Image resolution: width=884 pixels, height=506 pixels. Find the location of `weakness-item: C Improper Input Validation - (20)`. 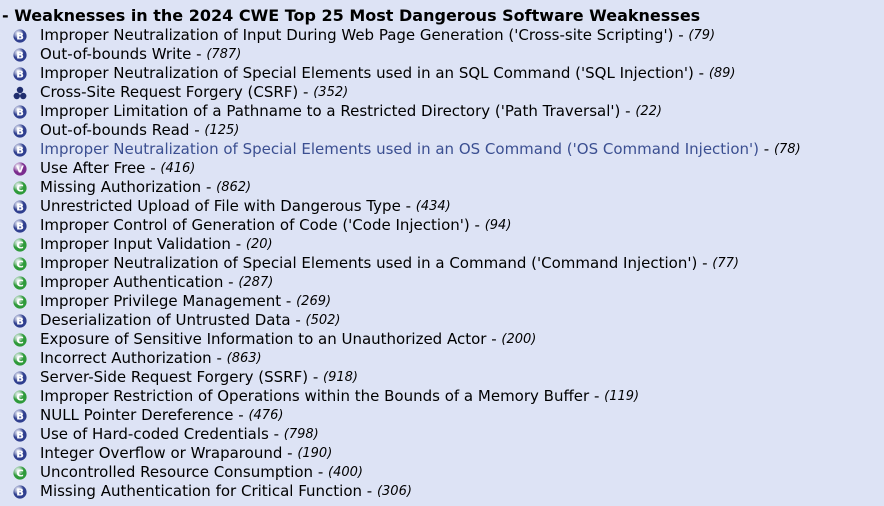

weakness-item: C Improper Input Validation - (20) is located at coordinates (442, 244).